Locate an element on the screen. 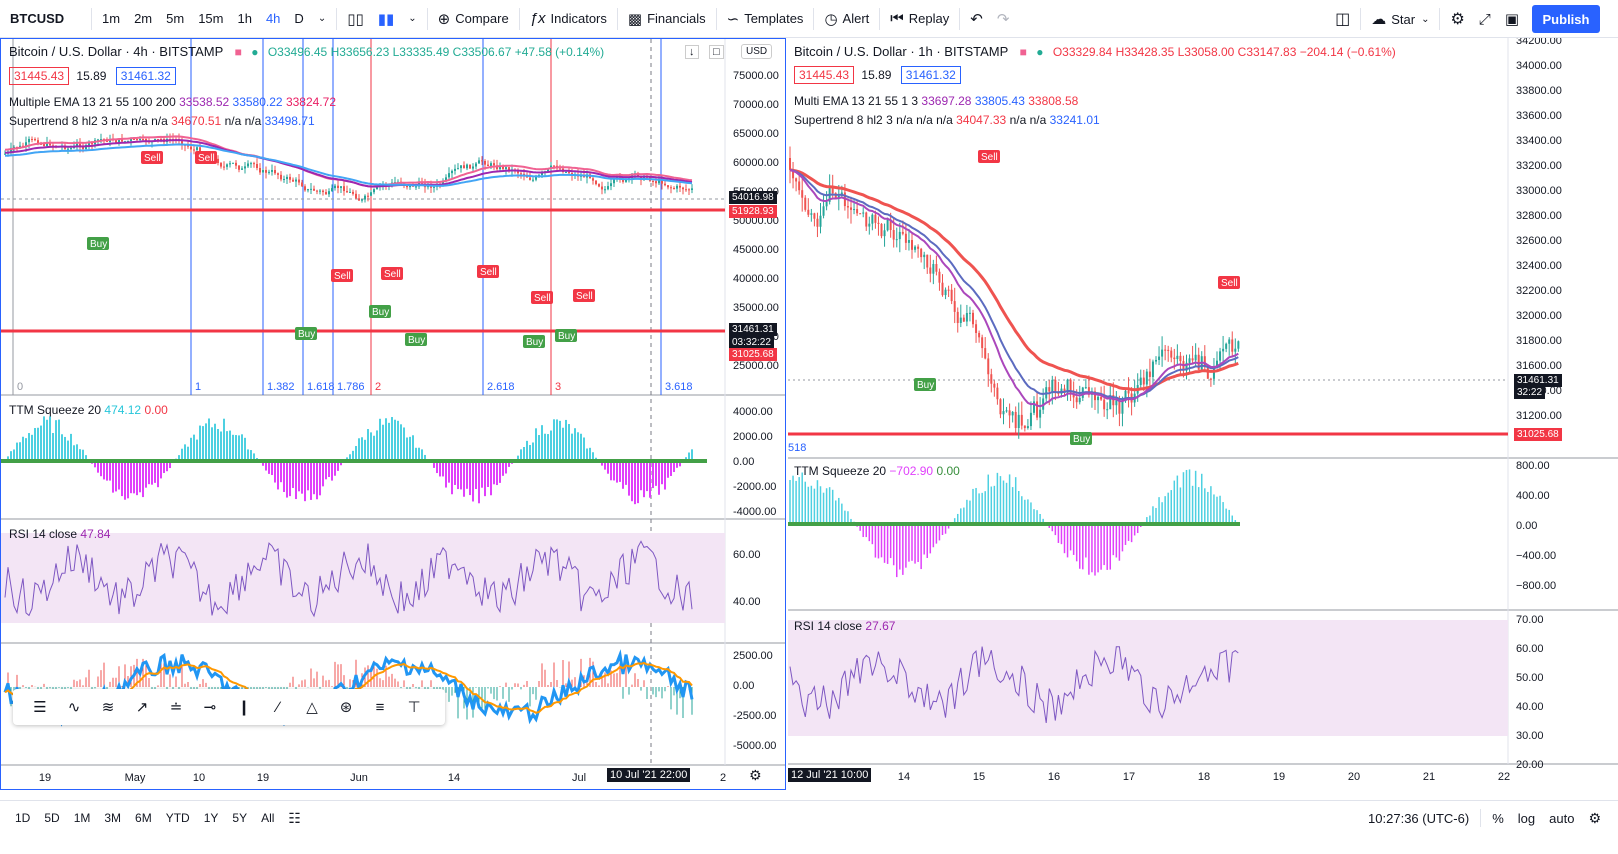 Image resolution: width=1618 pixels, height=854 pixels. goto-date-button: ☷ is located at coordinates (294, 818).